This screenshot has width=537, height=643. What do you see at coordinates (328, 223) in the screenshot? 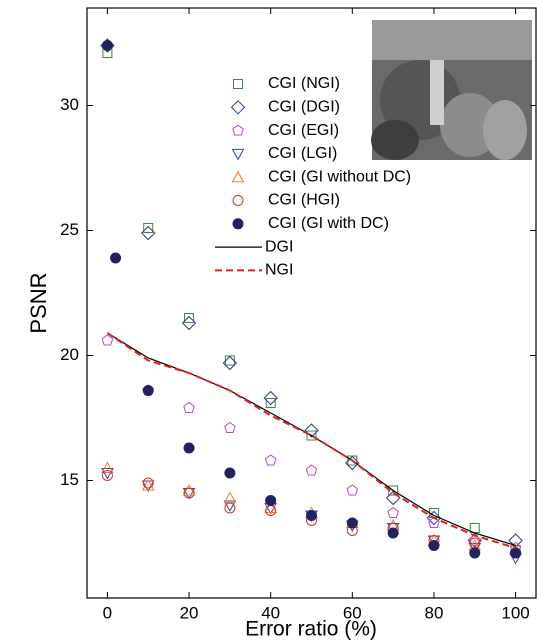
I see `legend-label: CGI (GI with DC)` at bounding box center [328, 223].